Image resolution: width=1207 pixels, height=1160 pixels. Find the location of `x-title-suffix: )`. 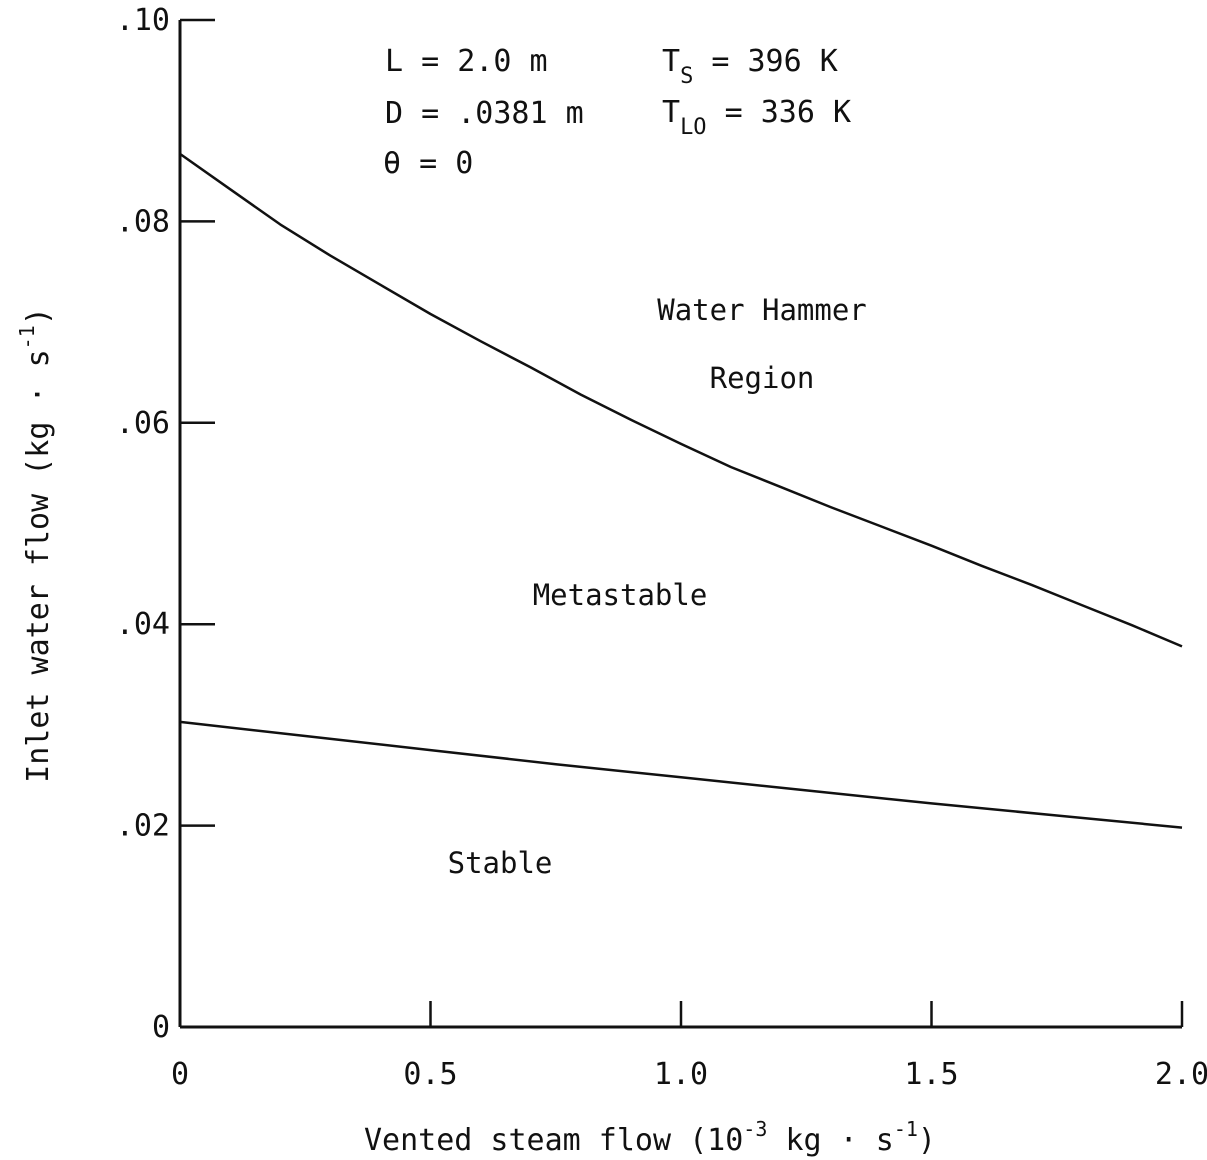

x-title-suffix: ) is located at coordinates (927, 1140).